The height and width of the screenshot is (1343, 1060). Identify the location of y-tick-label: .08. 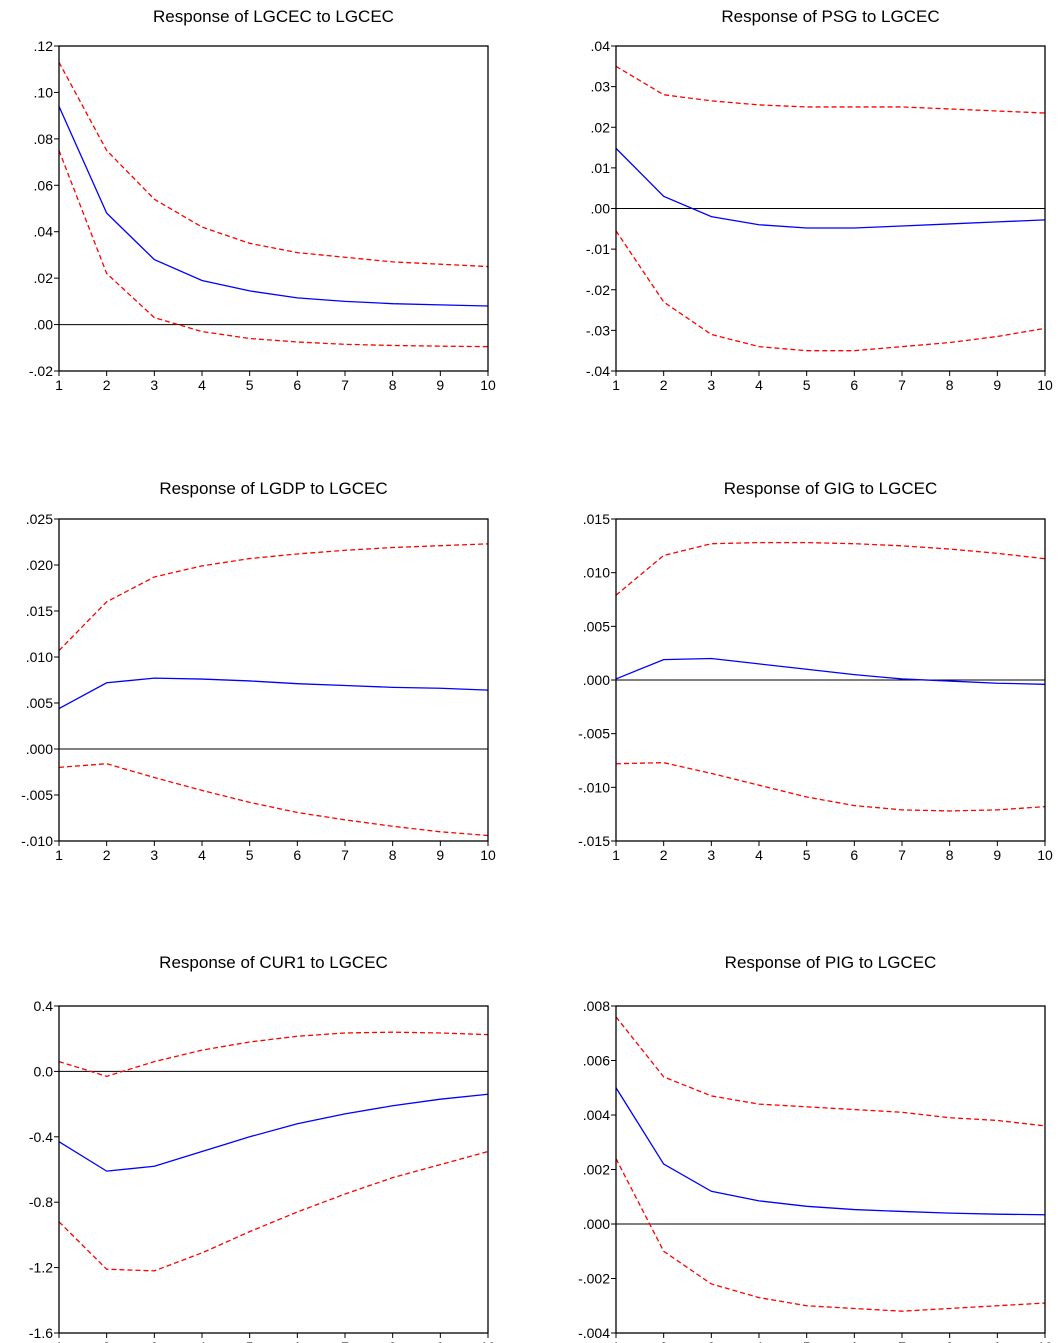
(44, 139).